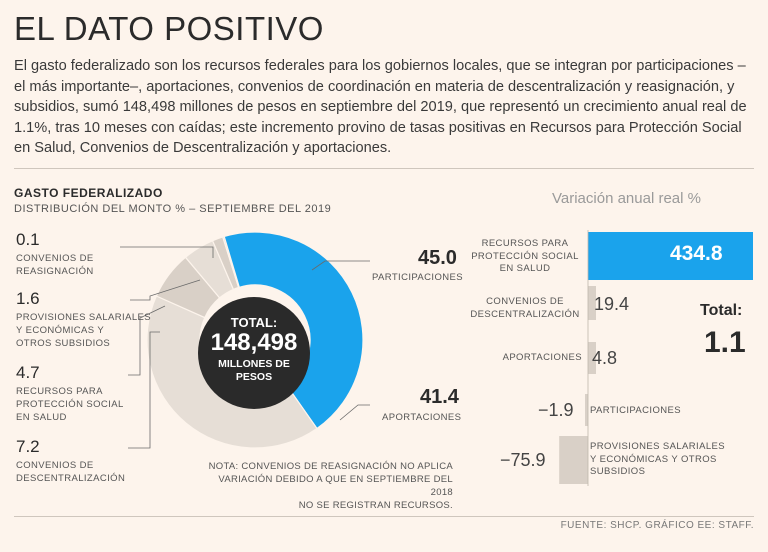  Describe the element at coordinates (41, 417) in the screenshot. I see `label-proteccion-text-3: EN SALUD` at that location.